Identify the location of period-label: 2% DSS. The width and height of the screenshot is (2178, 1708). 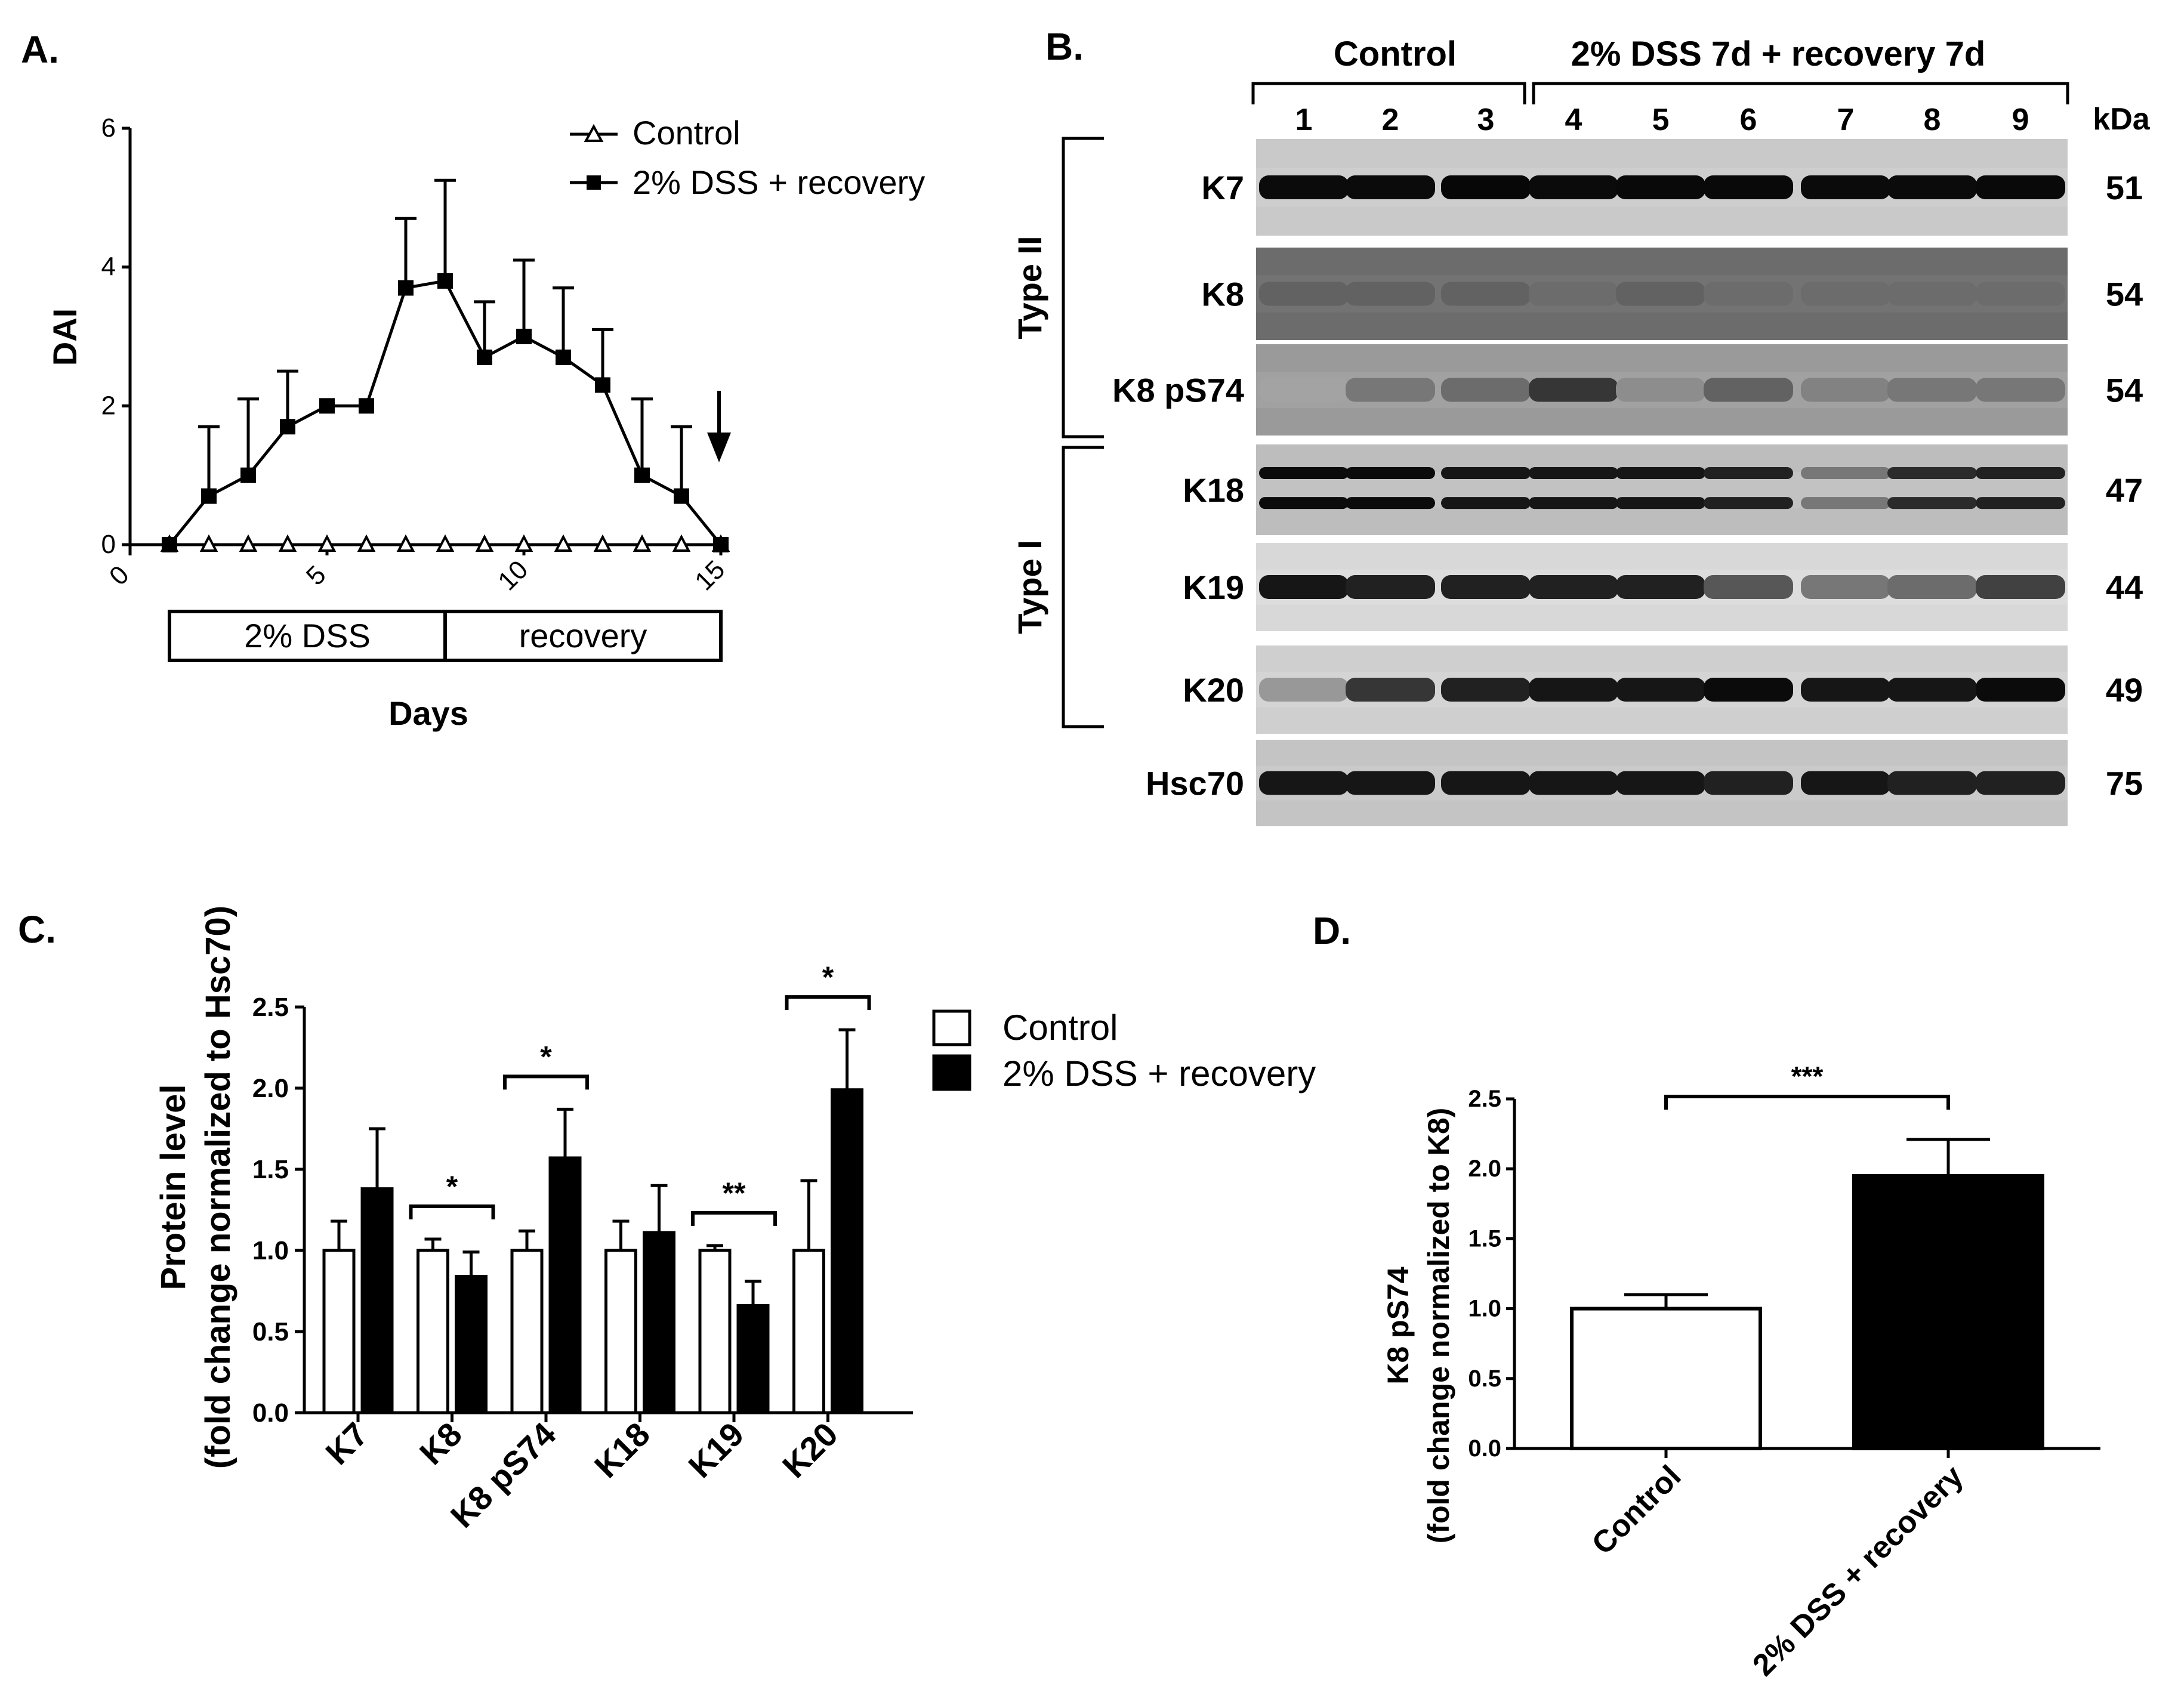
(307, 635).